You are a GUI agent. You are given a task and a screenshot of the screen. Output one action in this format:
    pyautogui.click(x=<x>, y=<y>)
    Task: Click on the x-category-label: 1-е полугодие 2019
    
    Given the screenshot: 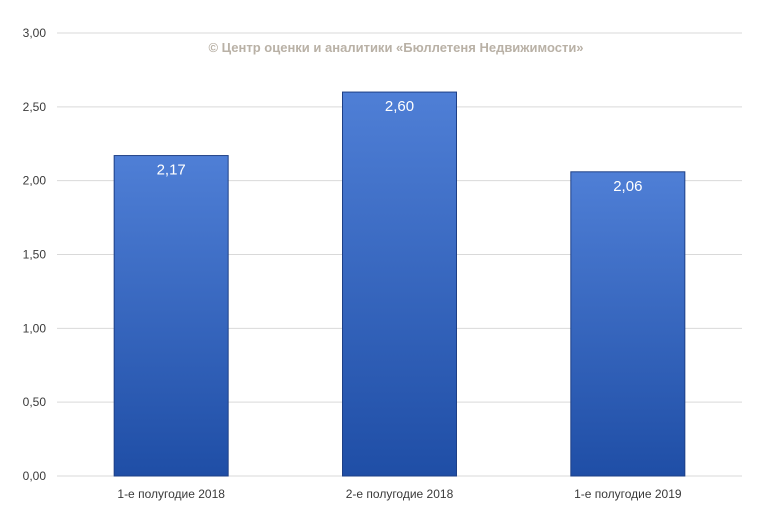 What is the action you would take?
    pyautogui.click(x=628, y=494)
    